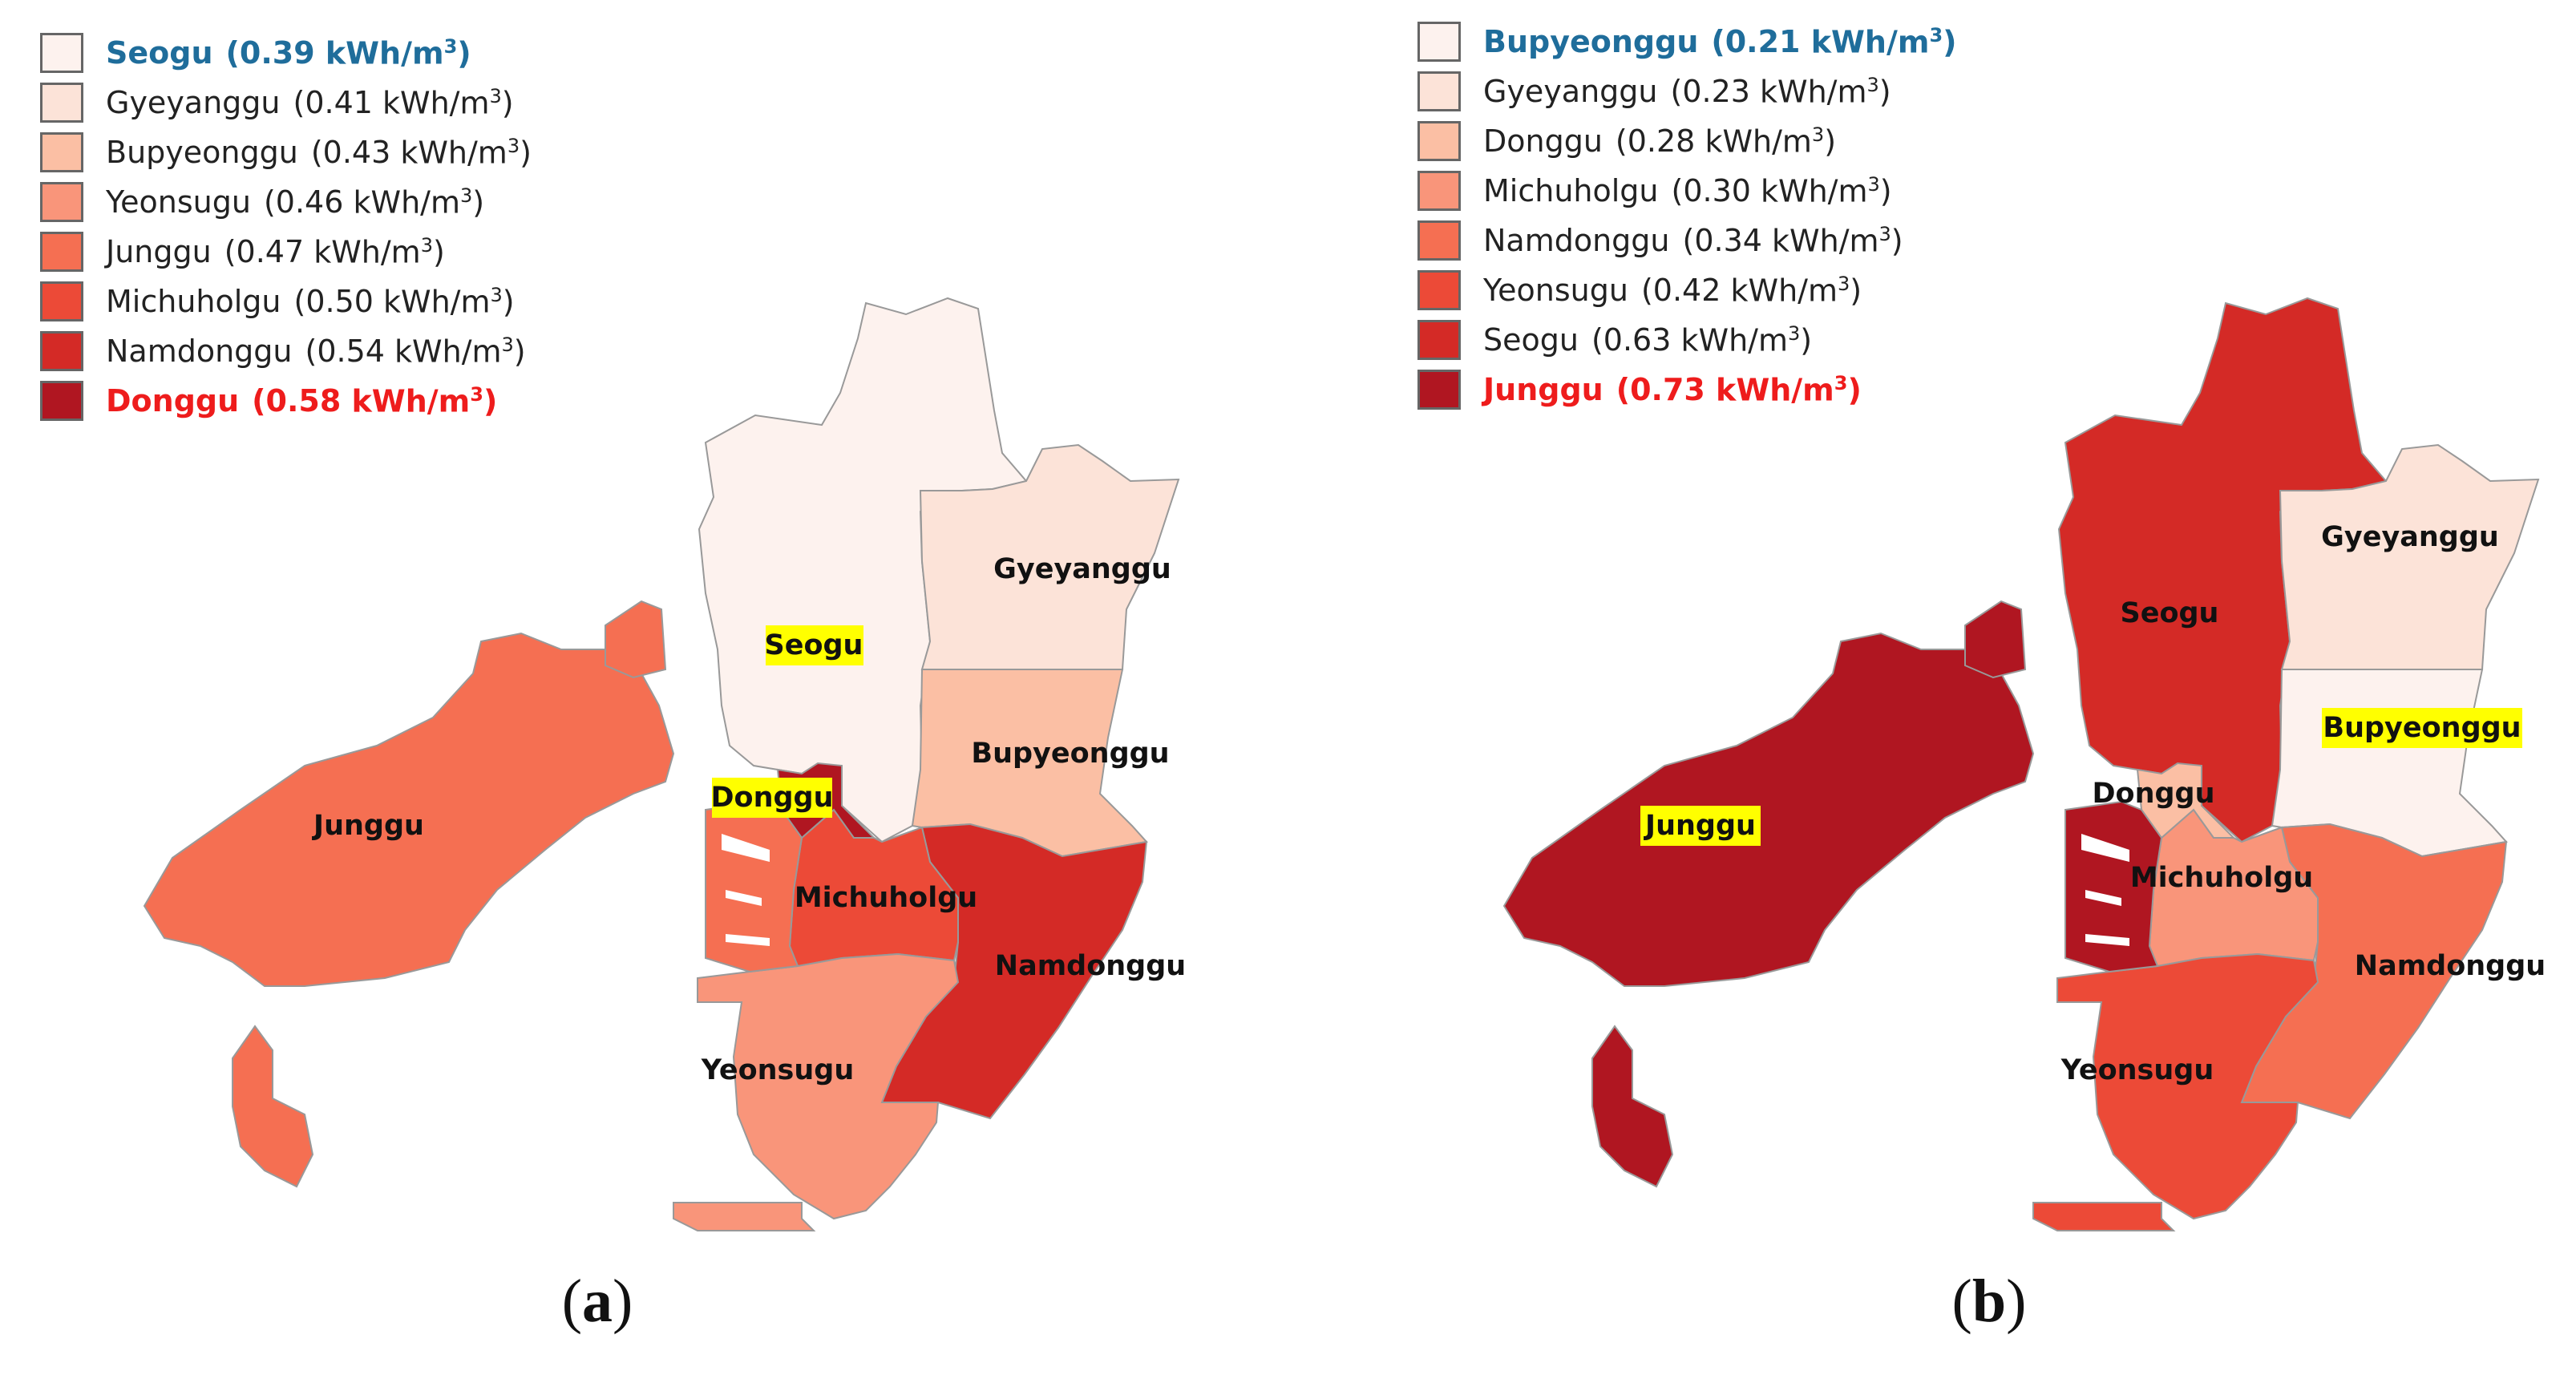 Image resolution: width=2576 pixels, height=1391 pixels. What do you see at coordinates (2104, 1216) in the screenshot?
I see `district-yeonsugu-strip` at bounding box center [2104, 1216].